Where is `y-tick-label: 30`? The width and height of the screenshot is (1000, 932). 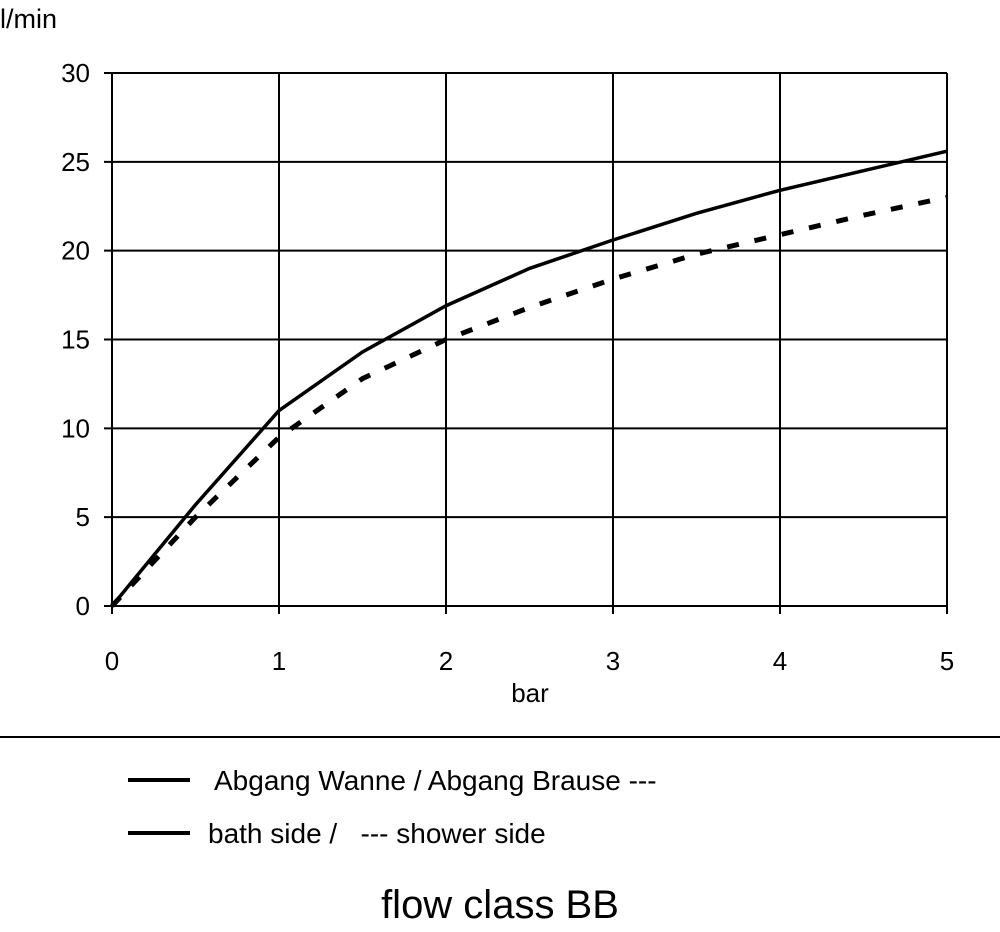 y-tick-label: 30 is located at coordinates (75, 73).